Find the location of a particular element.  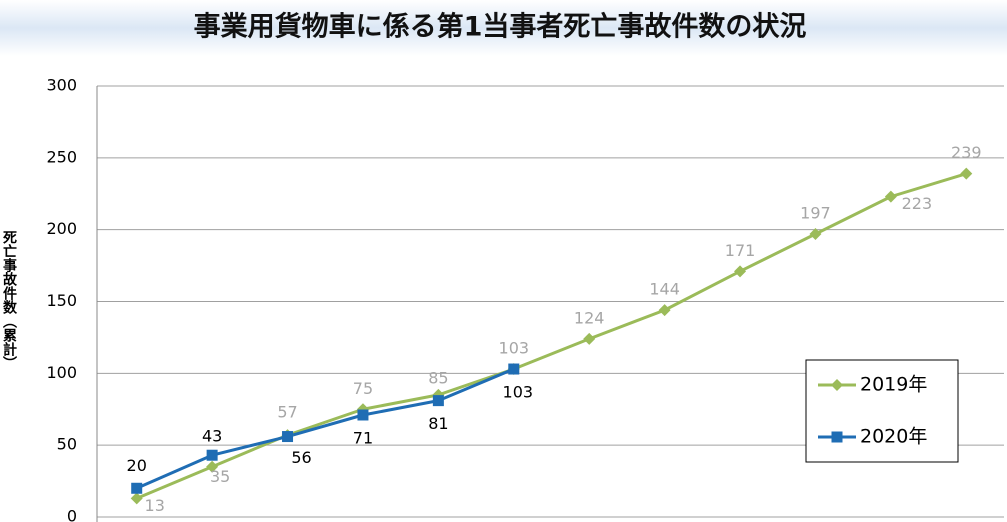

legend-label: 2019年 is located at coordinates (893, 385).